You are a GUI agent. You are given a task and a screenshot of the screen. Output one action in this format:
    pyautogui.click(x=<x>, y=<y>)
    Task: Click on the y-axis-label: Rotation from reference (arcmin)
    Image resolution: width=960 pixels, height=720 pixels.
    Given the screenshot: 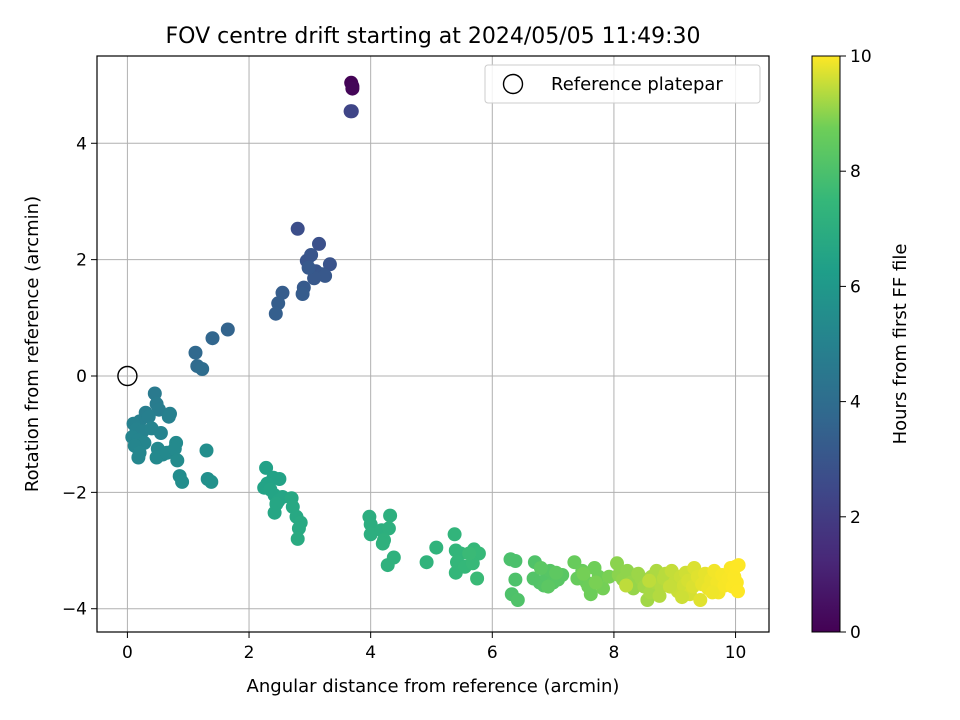 What is the action you would take?
    pyautogui.click(x=32, y=344)
    